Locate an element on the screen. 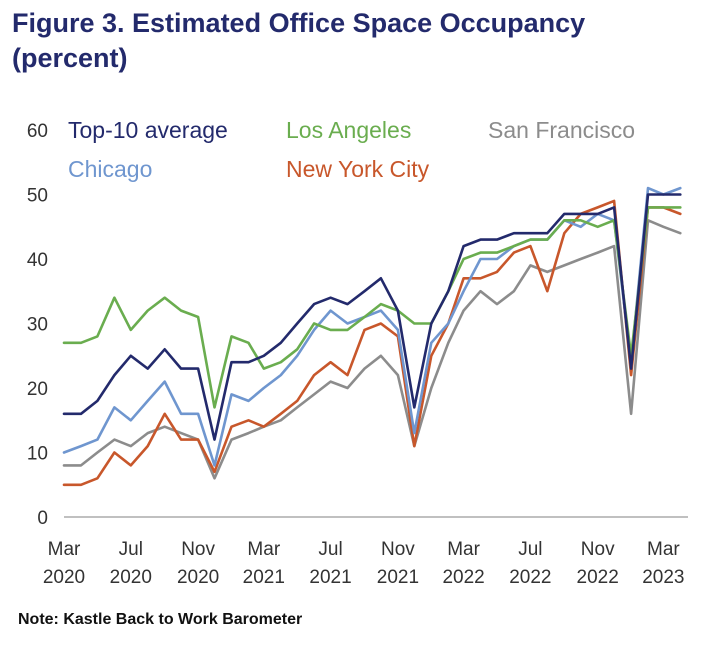 This screenshot has width=704, height=648. source-note: Note: Kastle Back to Work Barometer is located at coordinates (160, 619).